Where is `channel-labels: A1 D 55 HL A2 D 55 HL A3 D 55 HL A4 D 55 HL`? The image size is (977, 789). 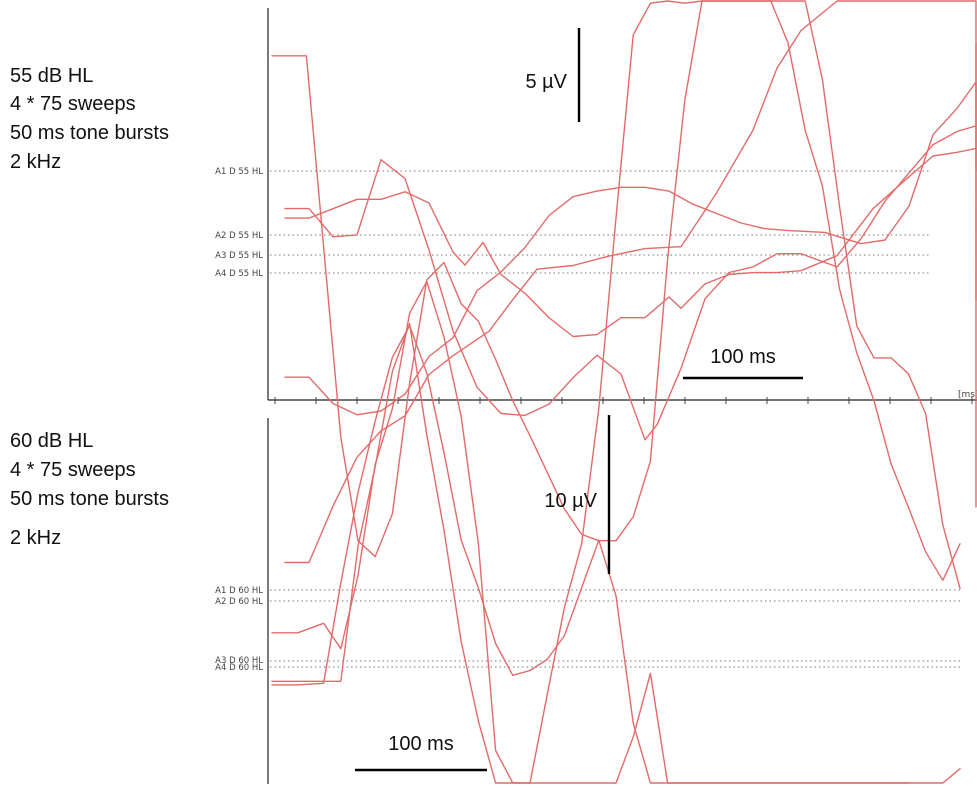
channel-labels: A1 D 55 HL A2 D 55 HL A3 D 55 HL A4 D 55 HL is located at coordinates (239, 223).